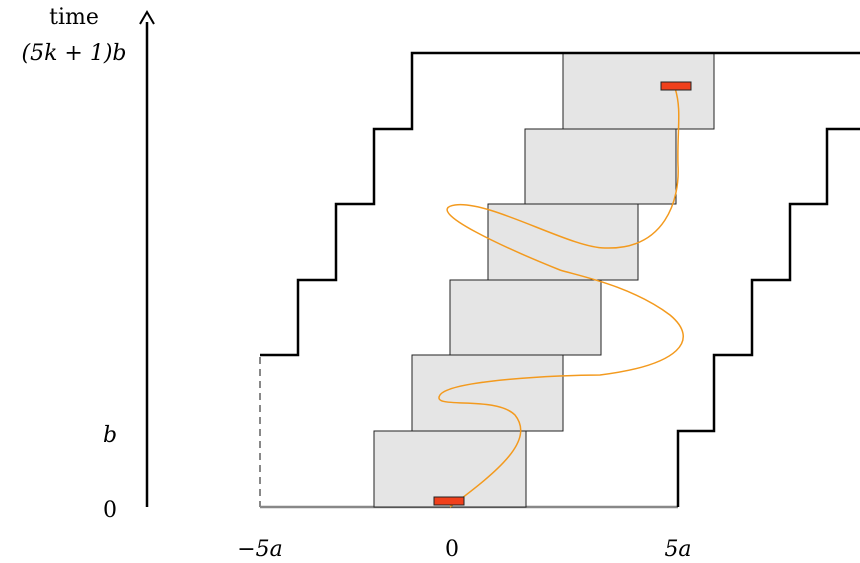  Describe the element at coordinates (676, 86) in the screenshot. I see `end-marker` at that location.